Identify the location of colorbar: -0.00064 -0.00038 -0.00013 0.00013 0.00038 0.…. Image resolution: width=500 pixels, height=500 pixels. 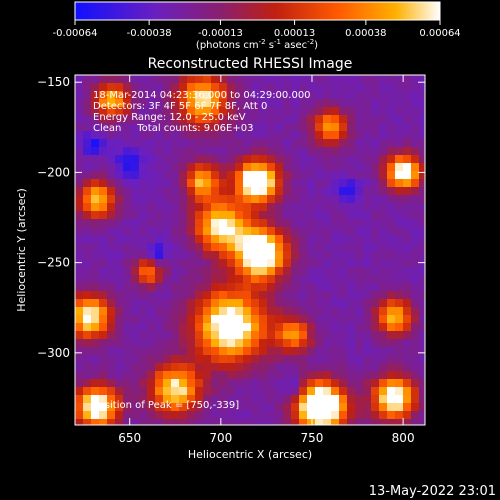
(257, 26).